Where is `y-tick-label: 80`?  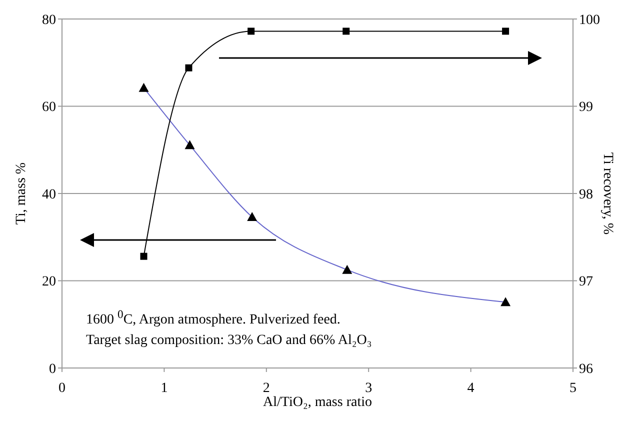
y-tick-label: 80 is located at coordinates (49, 20).